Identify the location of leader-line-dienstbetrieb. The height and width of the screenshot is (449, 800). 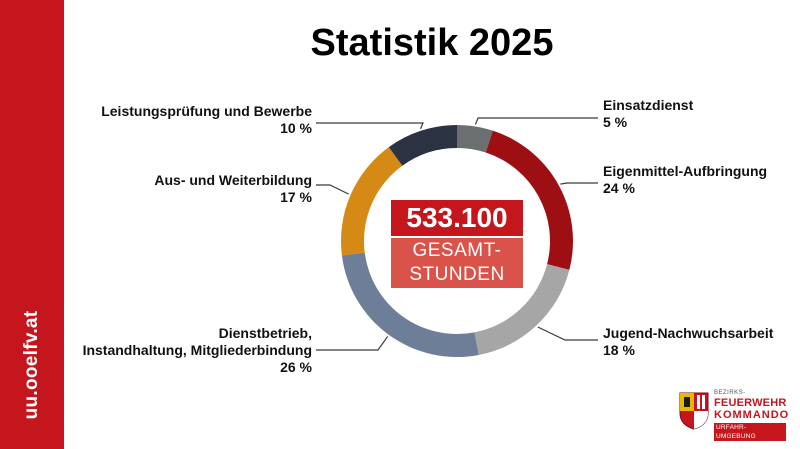
(352, 343).